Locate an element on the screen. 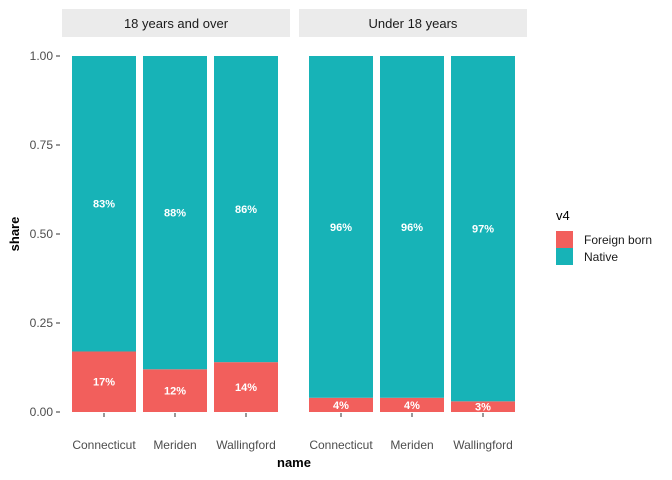  facet-strip-title: 18 years and over is located at coordinates (176, 23).